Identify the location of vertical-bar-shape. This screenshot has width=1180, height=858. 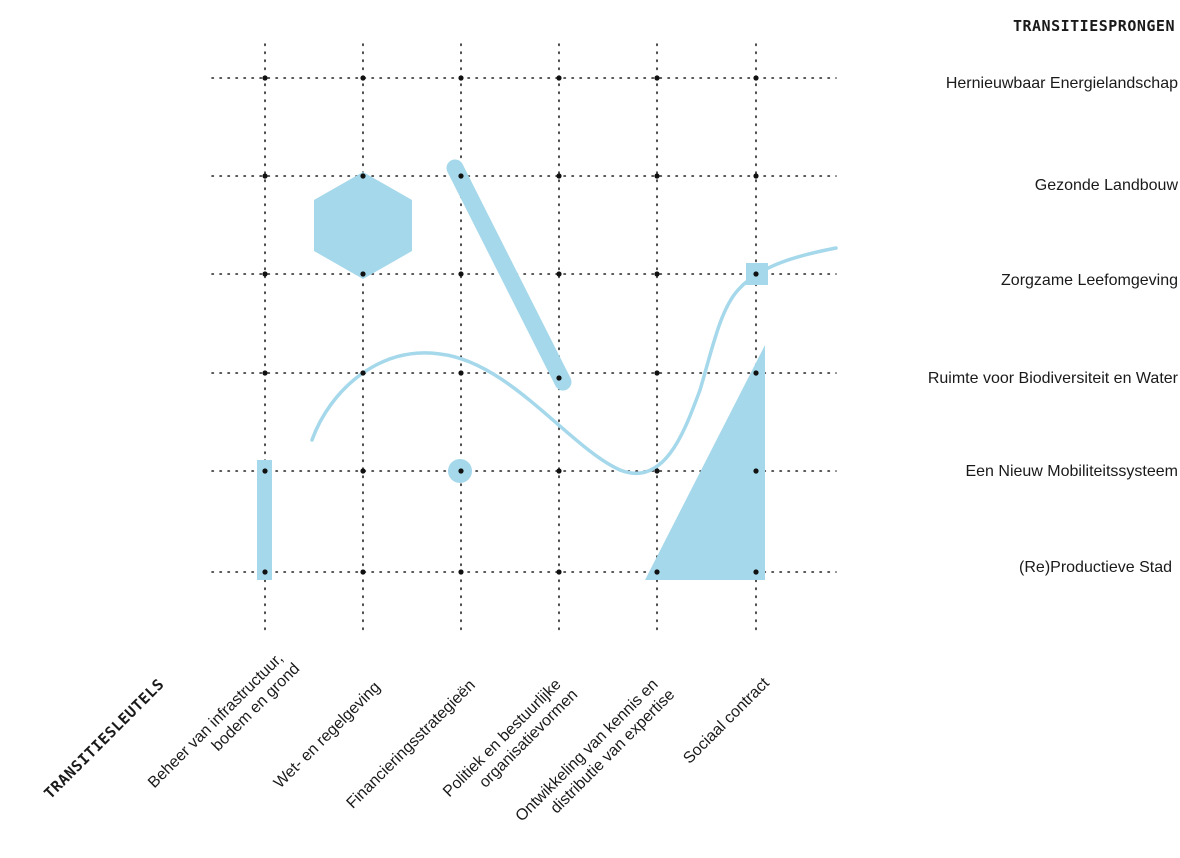
(264, 520).